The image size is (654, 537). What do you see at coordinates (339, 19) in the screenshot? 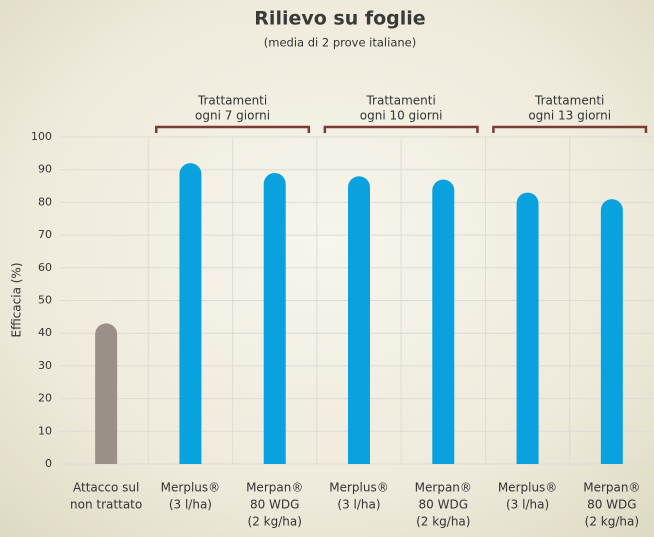
I see `chart-title: Rilievo su foglie` at bounding box center [339, 19].